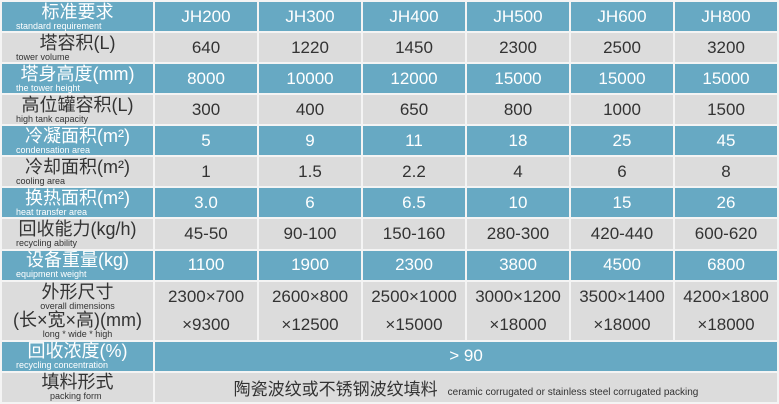 This screenshot has height=404, width=779. Describe the element at coordinates (622, 265) in the screenshot. I see `cell-value: 4500` at that location.